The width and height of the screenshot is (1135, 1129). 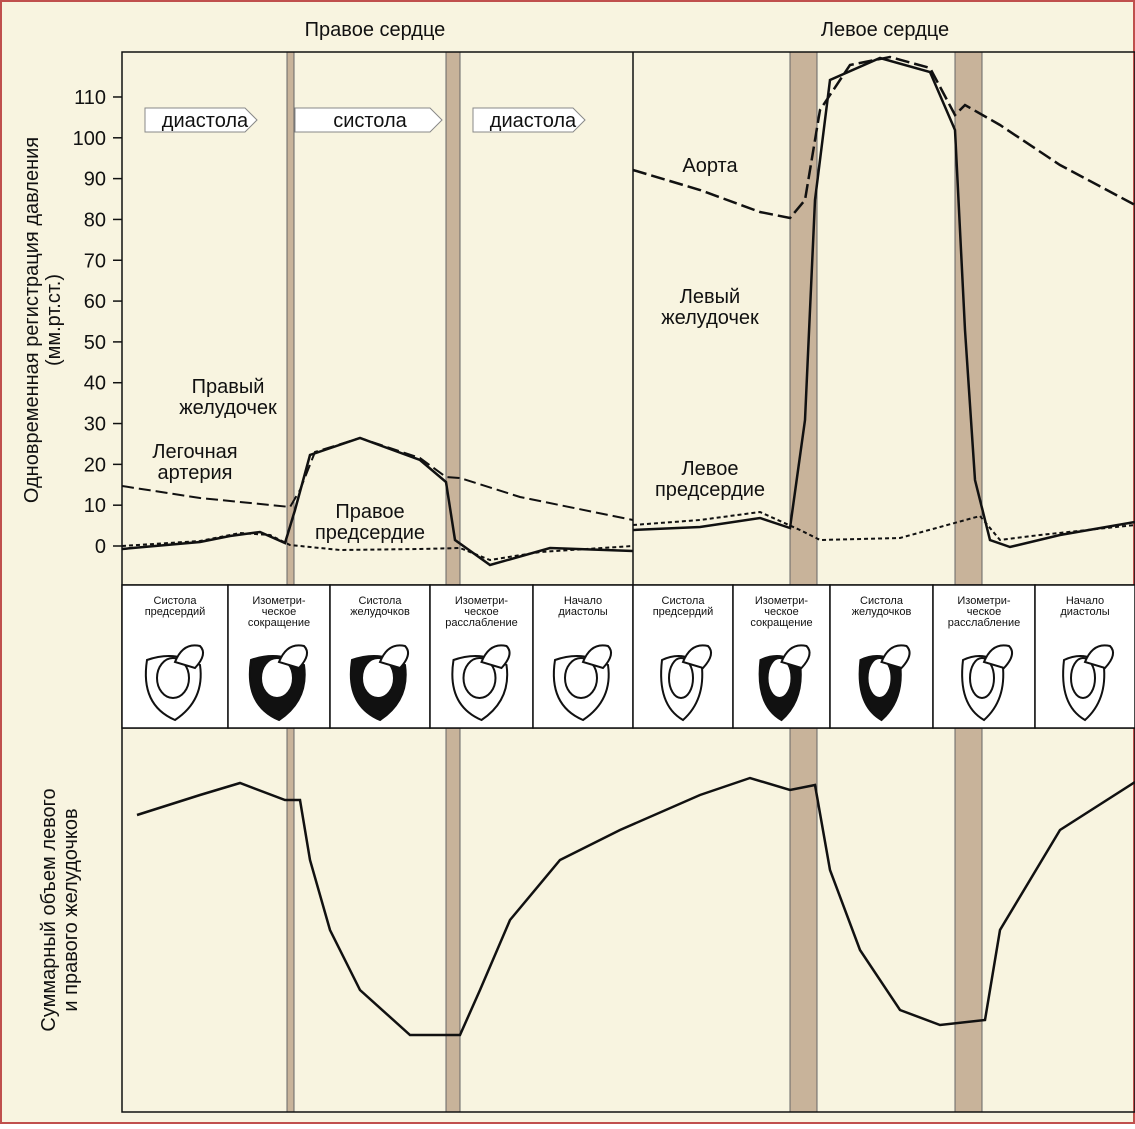 What do you see at coordinates (369, 512) in the screenshot?
I see `curve-label: Правое` at bounding box center [369, 512].